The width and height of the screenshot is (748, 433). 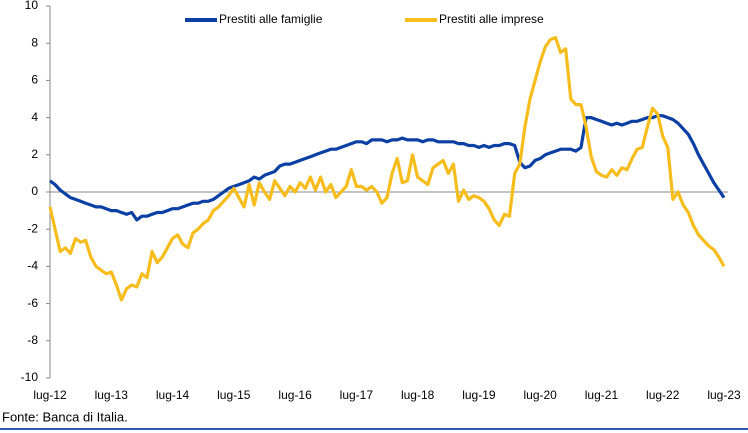 What do you see at coordinates (50, 395) in the screenshot?
I see `x-tick-label: lug-12` at bounding box center [50, 395].